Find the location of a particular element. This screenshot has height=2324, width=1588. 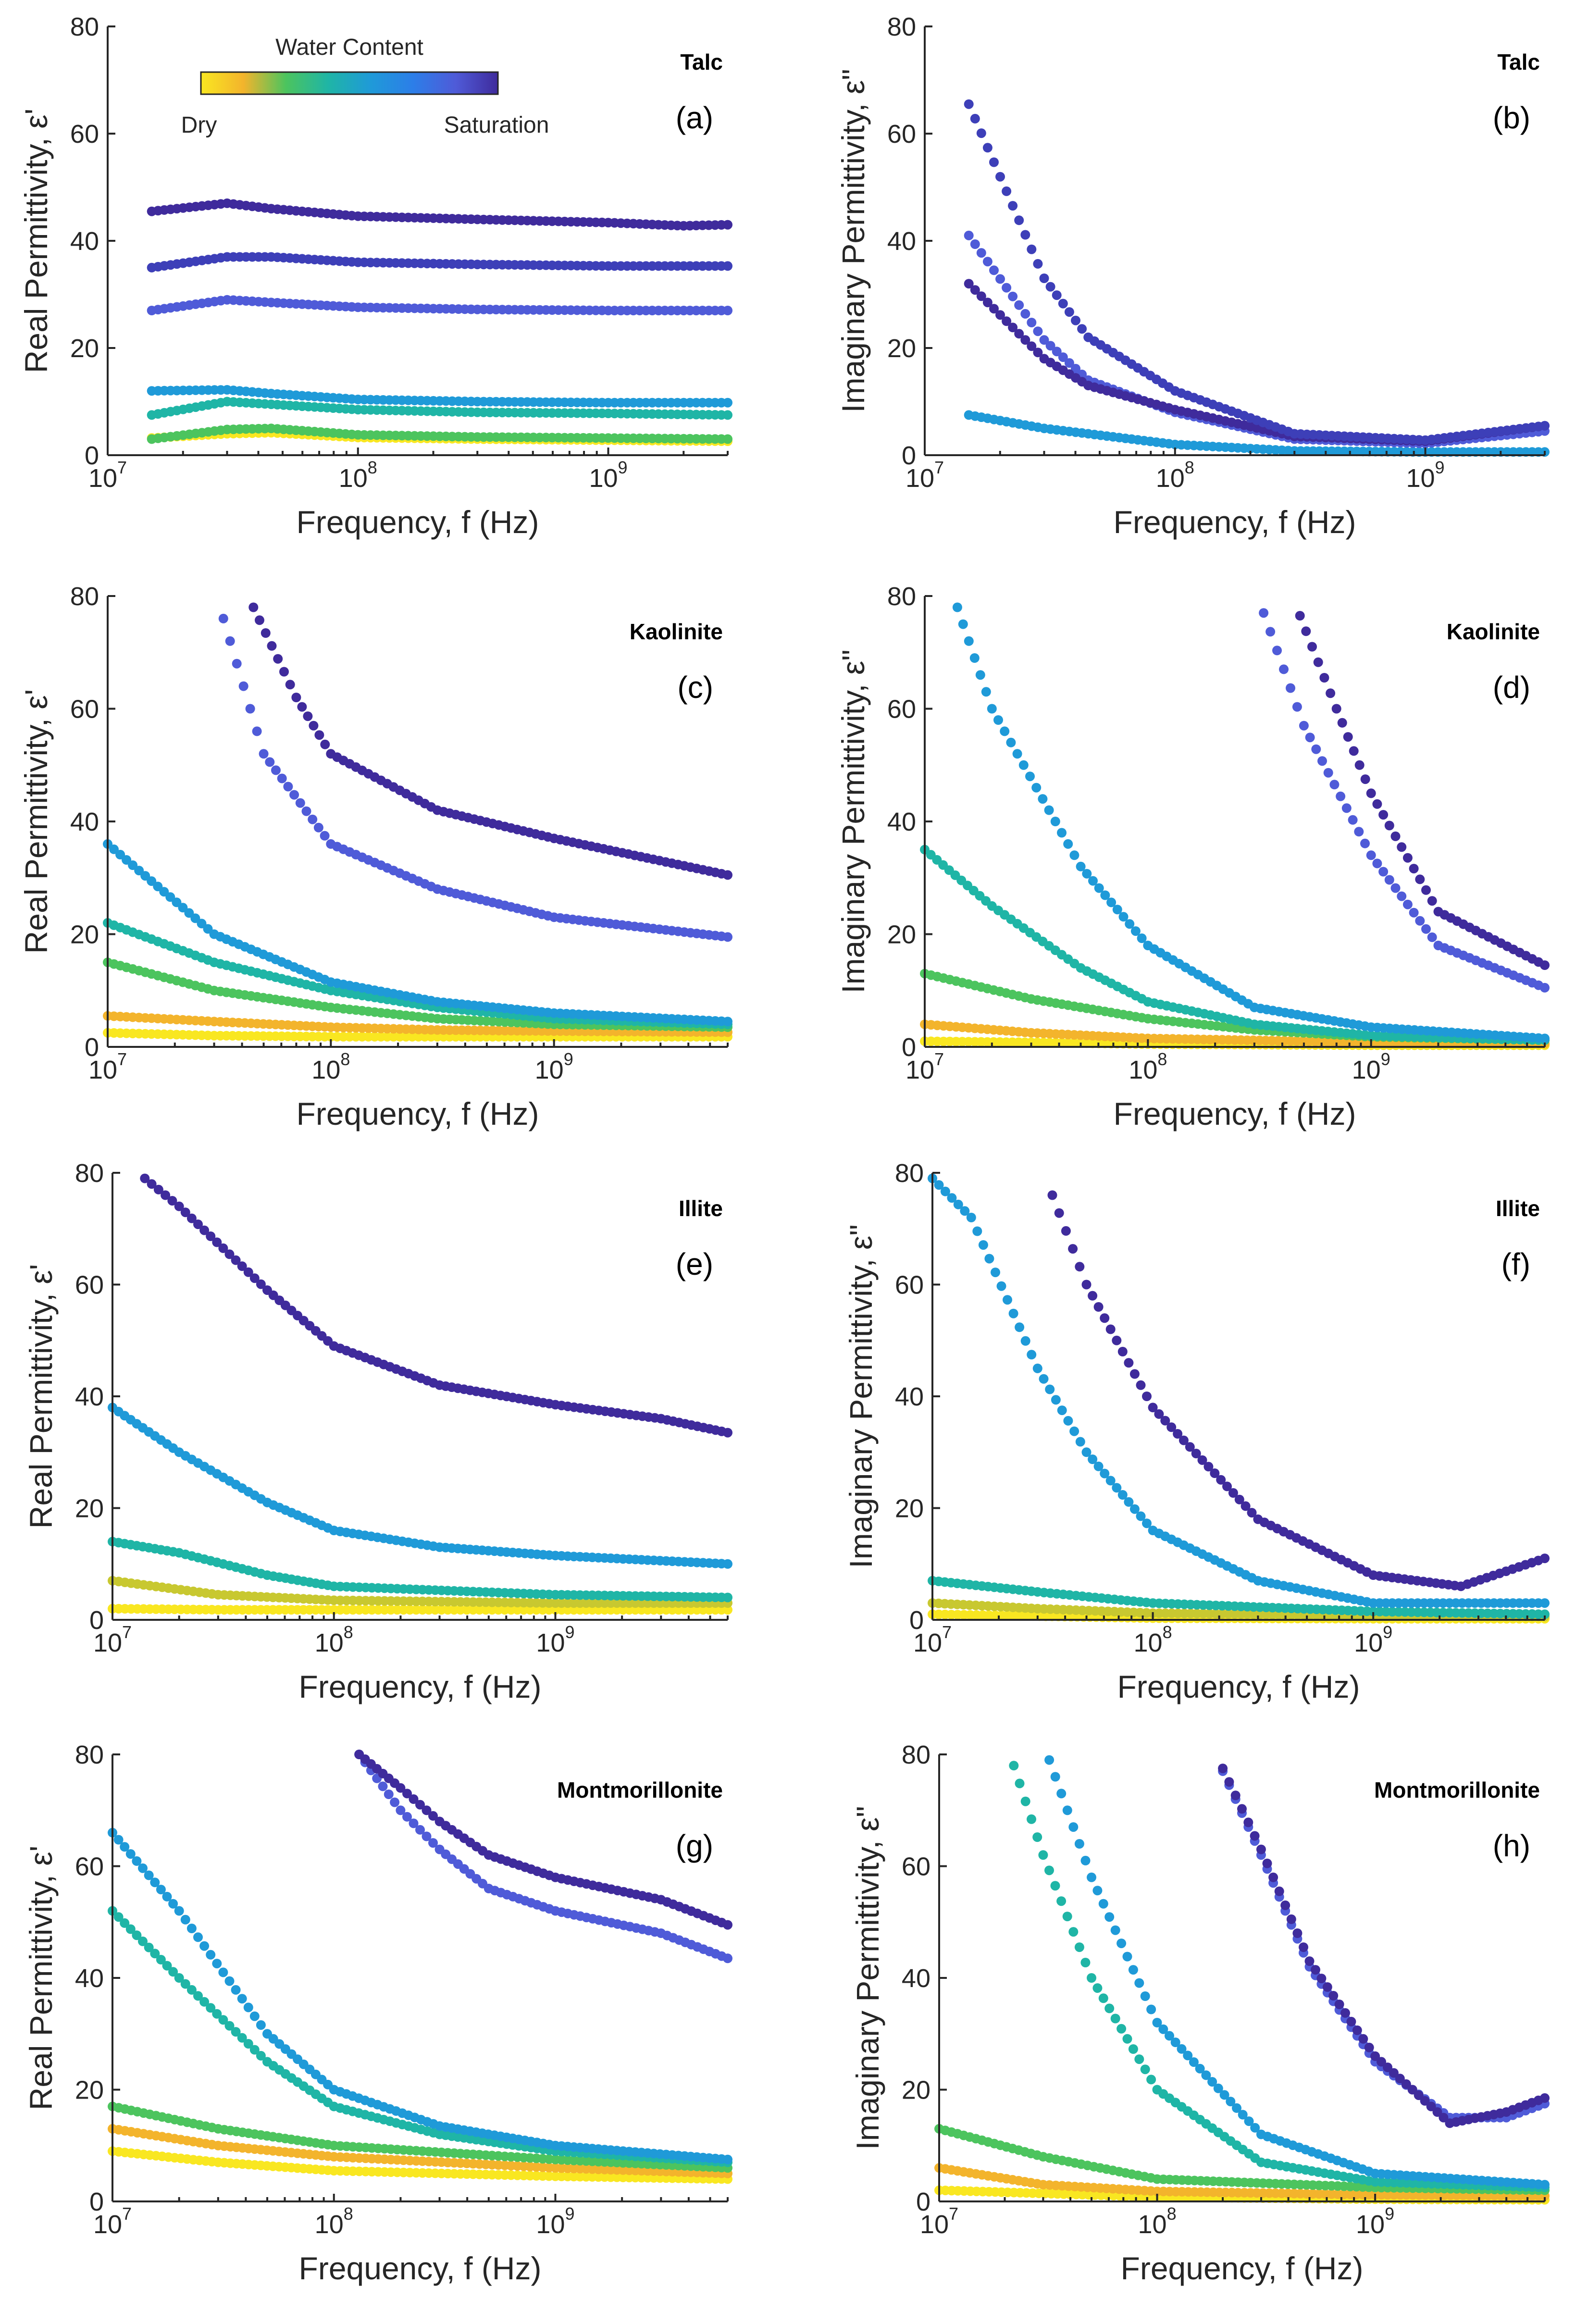

colorbar-title: Water Content is located at coordinates (349, 47).